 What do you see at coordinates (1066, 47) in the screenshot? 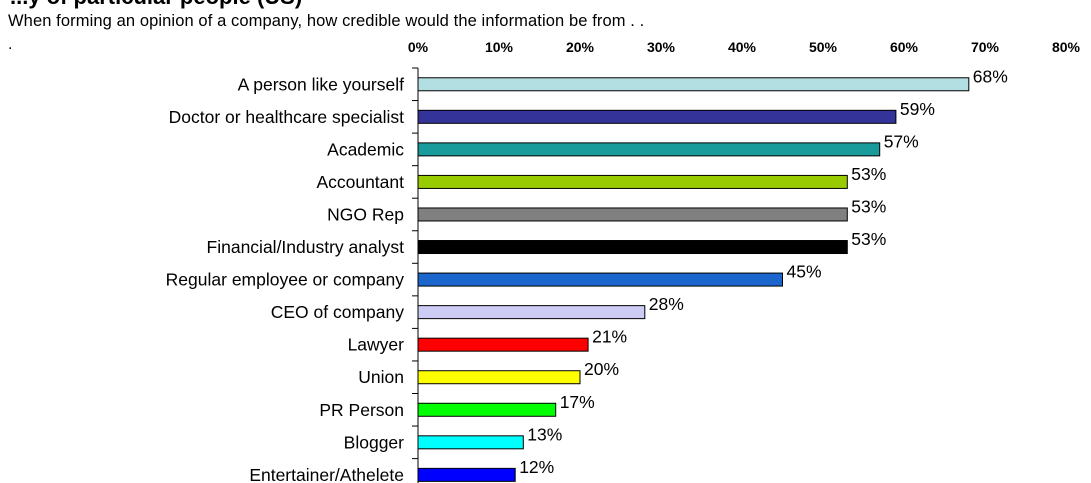
I see `x-tick-label: 80%` at bounding box center [1066, 47].